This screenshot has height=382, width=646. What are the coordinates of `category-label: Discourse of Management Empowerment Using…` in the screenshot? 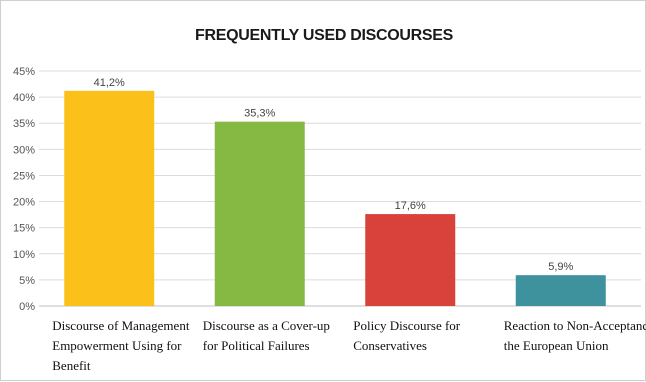 It's located at (121, 345).